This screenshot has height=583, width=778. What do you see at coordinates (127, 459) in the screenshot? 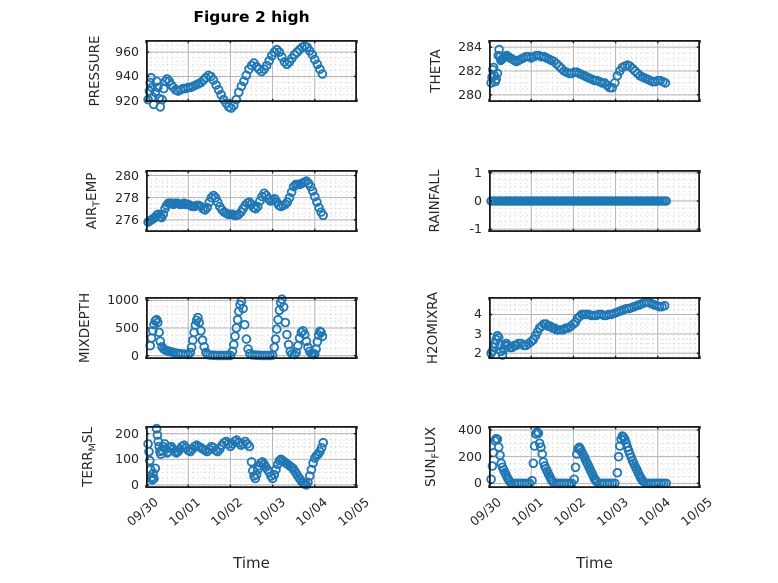
I see `y-tick-label: 100` at bounding box center [127, 459].